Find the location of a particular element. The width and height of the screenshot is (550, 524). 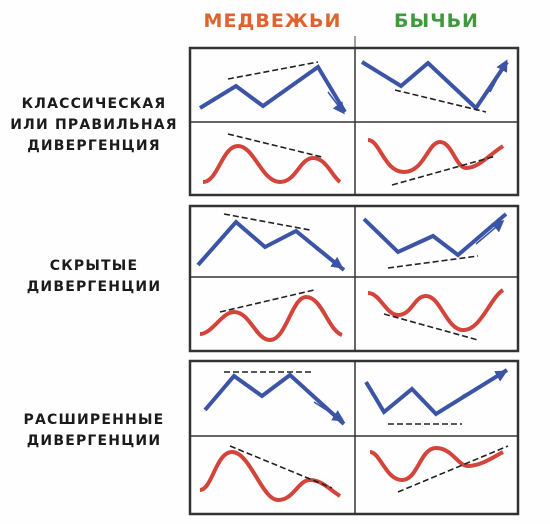

row-label-classic: КЛАССИЧЕСКАЯ ИЛИ ПРАВИЛЬНАЯ ДИВЕРГЕНЦИЯ is located at coordinates (94, 125).